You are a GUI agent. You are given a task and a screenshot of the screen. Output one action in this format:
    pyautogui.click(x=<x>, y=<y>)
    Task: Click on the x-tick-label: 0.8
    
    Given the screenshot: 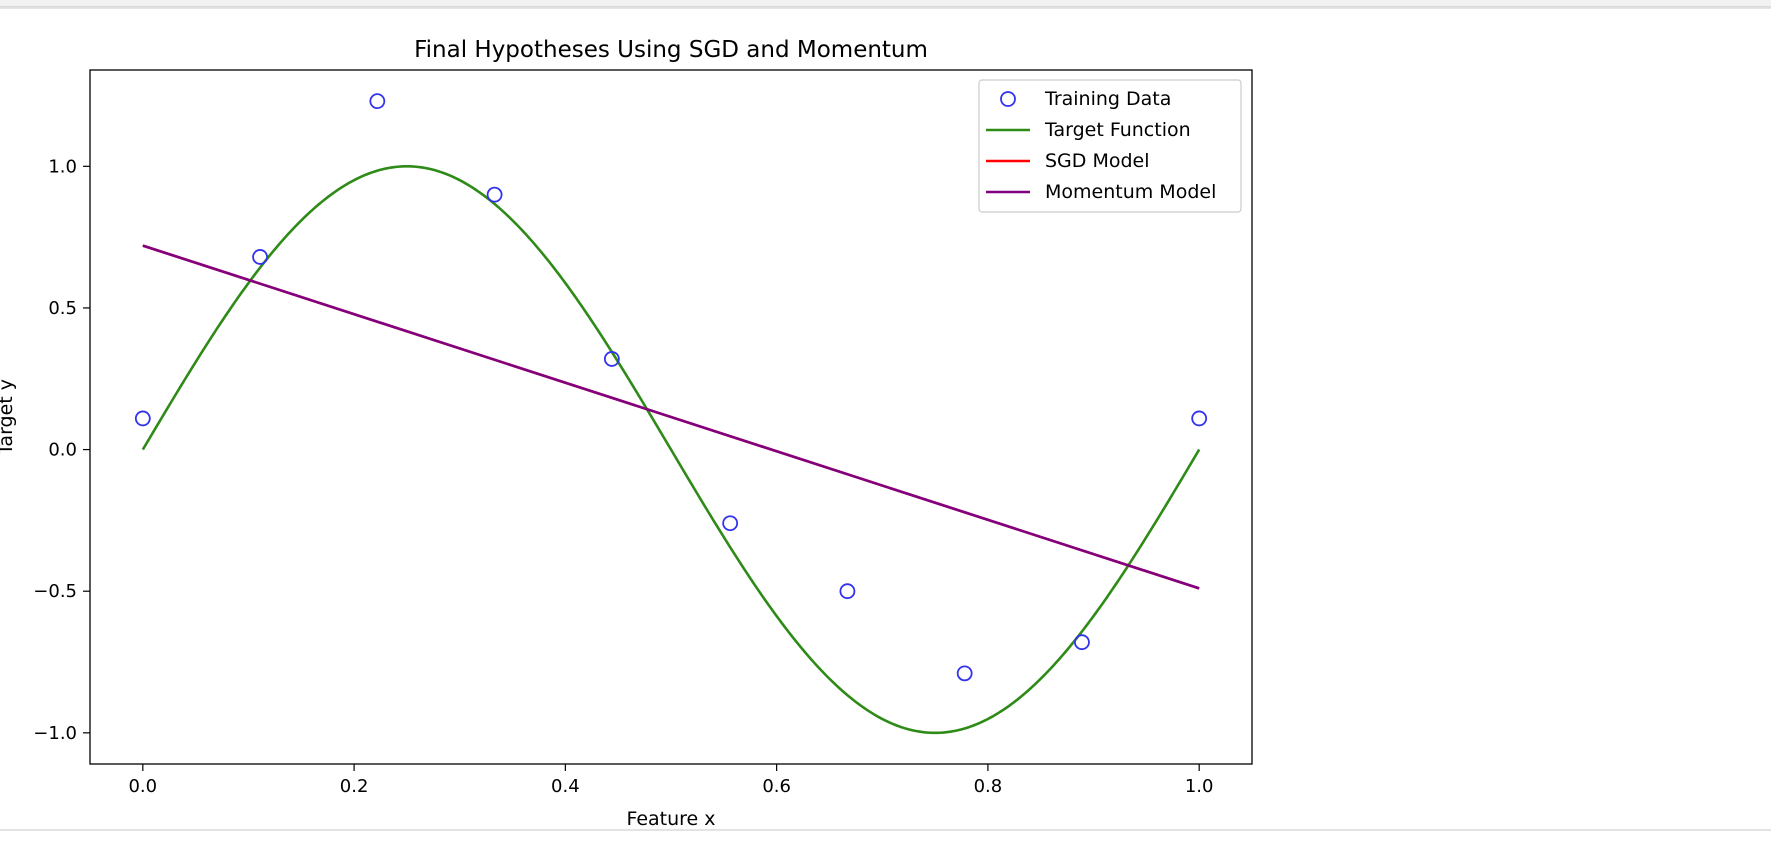 What is the action you would take?
    pyautogui.click(x=988, y=786)
    